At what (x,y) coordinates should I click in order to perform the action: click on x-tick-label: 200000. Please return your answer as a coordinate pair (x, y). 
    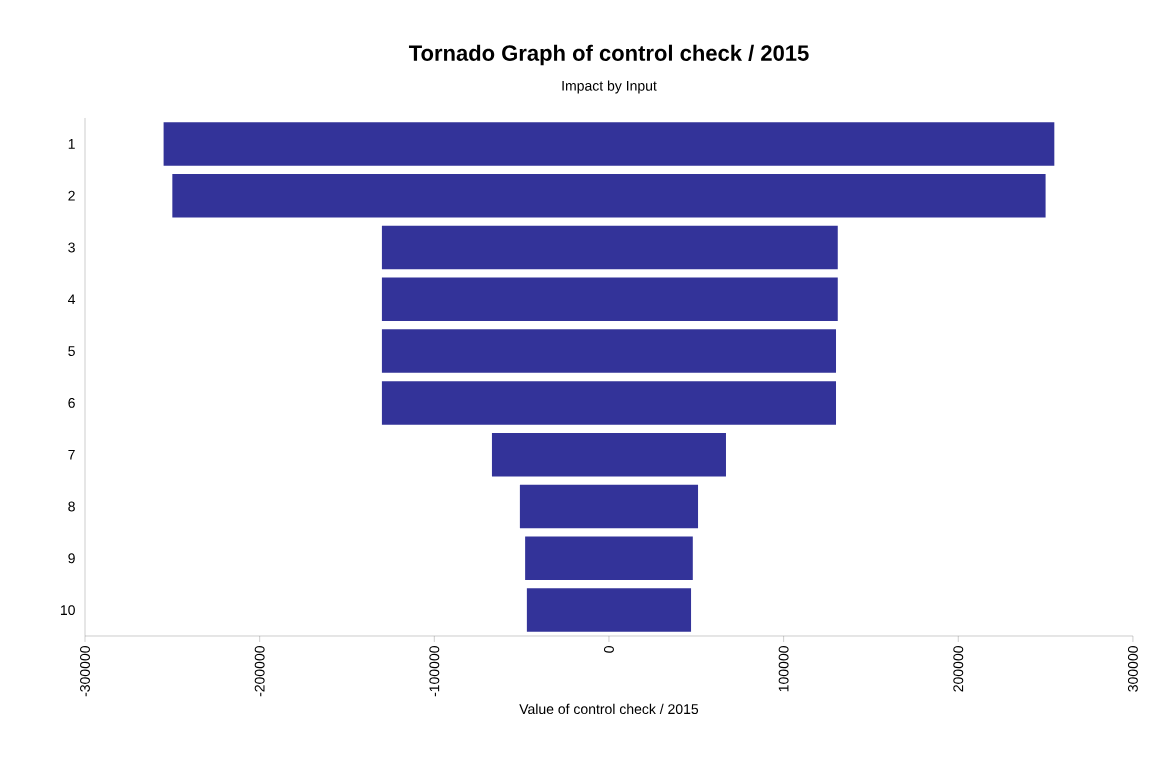
    Looking at the image, I should click on (958, 669).